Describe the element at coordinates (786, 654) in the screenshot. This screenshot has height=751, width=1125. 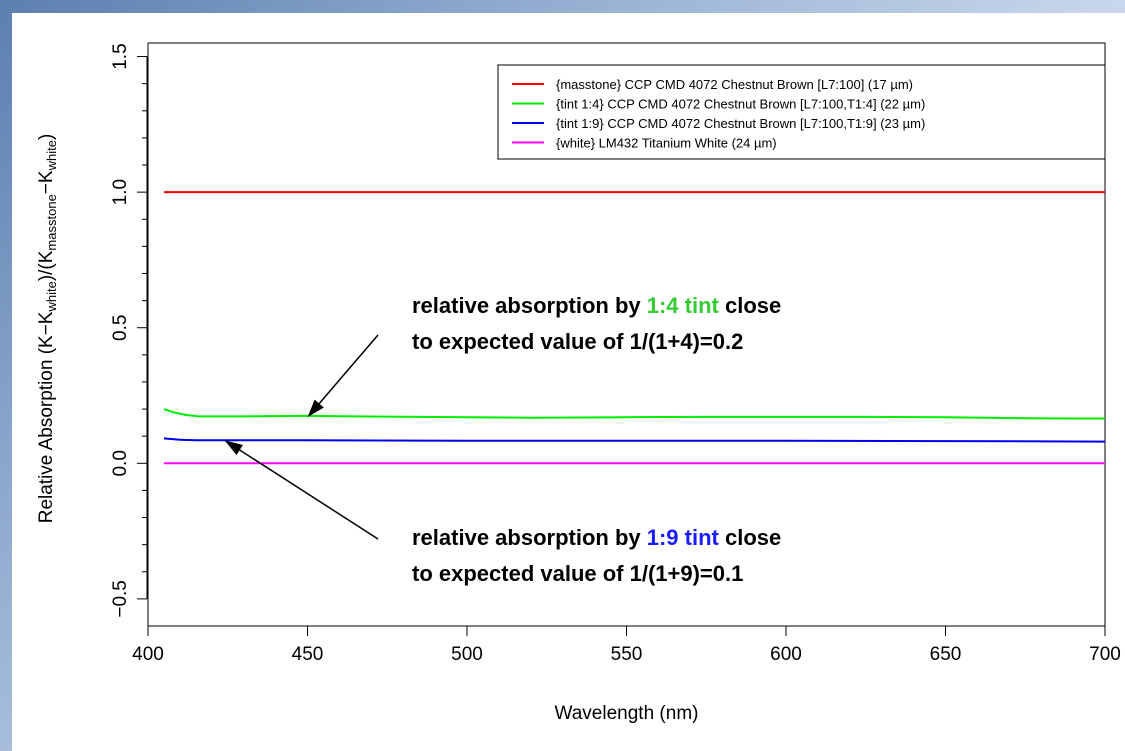
I see `x-tick-label-600: 600` at that location.